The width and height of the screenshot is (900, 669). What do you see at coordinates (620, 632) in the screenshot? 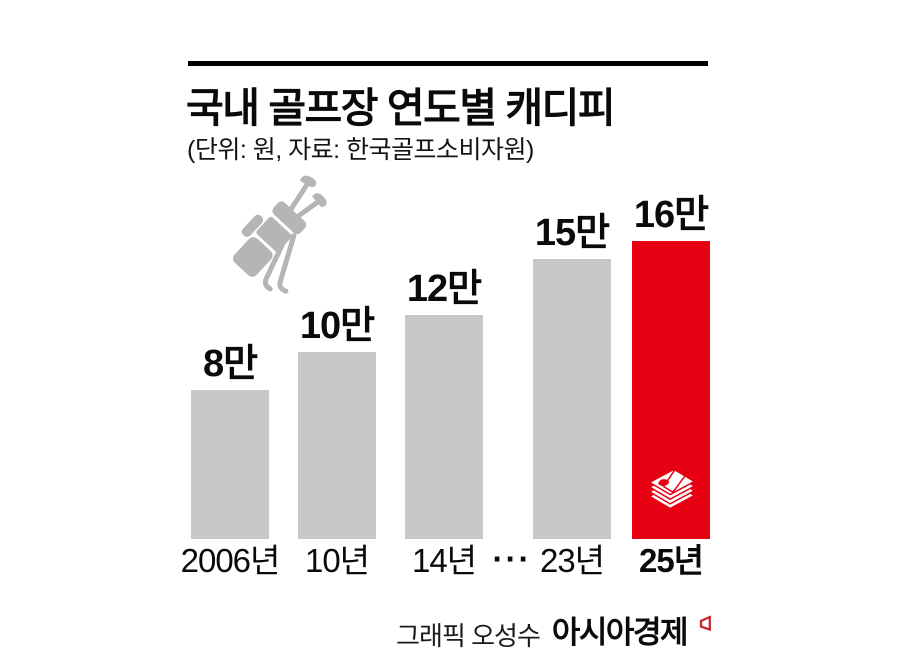
I see `brand-logo-text: 아시아경제` at bounding box center [620, 632].